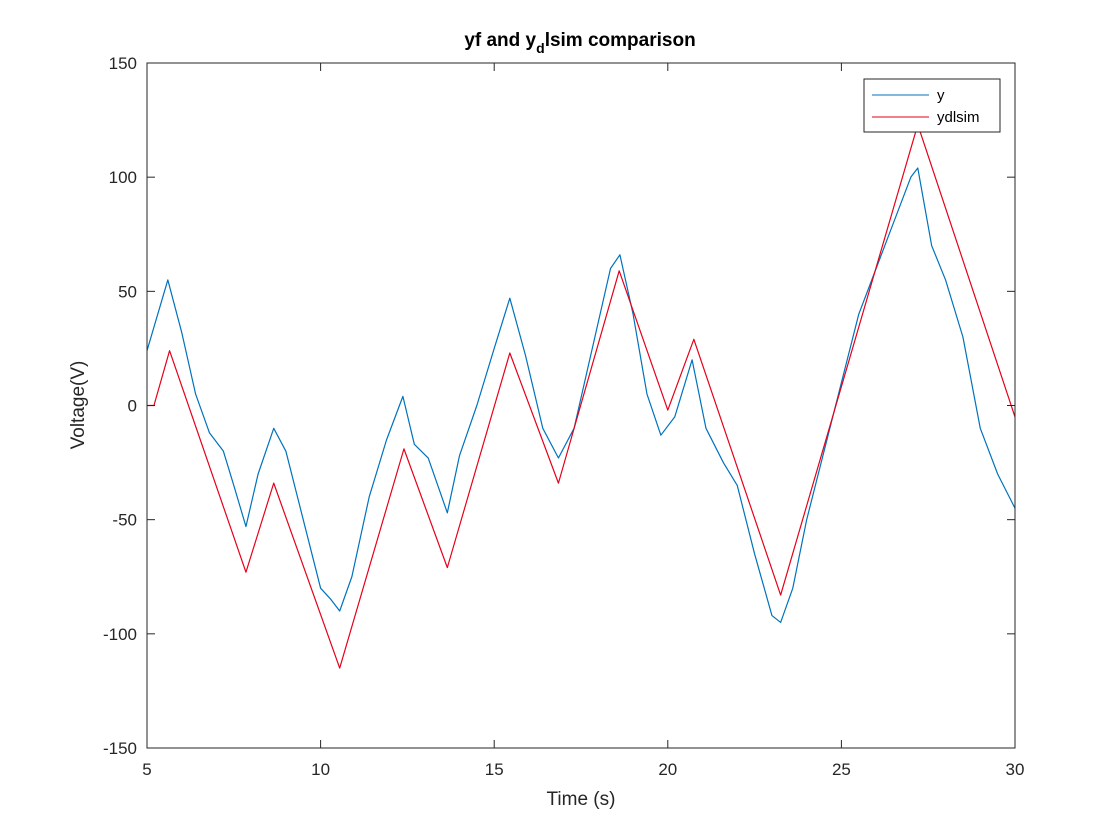  I want to click on y-axis-label: Voltage(V), so click(78, 405).